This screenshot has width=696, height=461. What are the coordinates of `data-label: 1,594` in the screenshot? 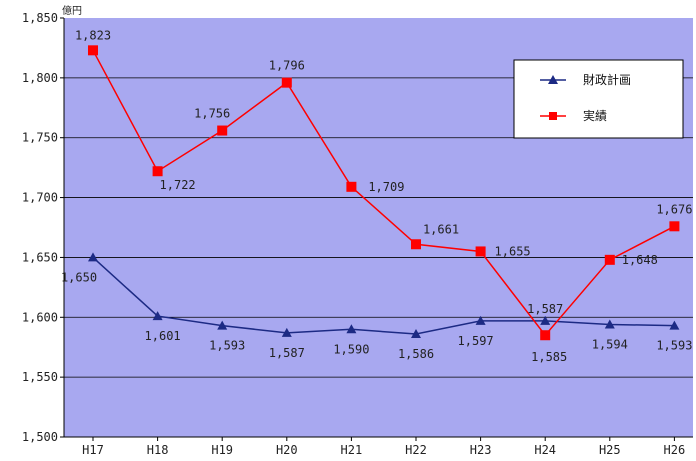 It's located at (610, 344).